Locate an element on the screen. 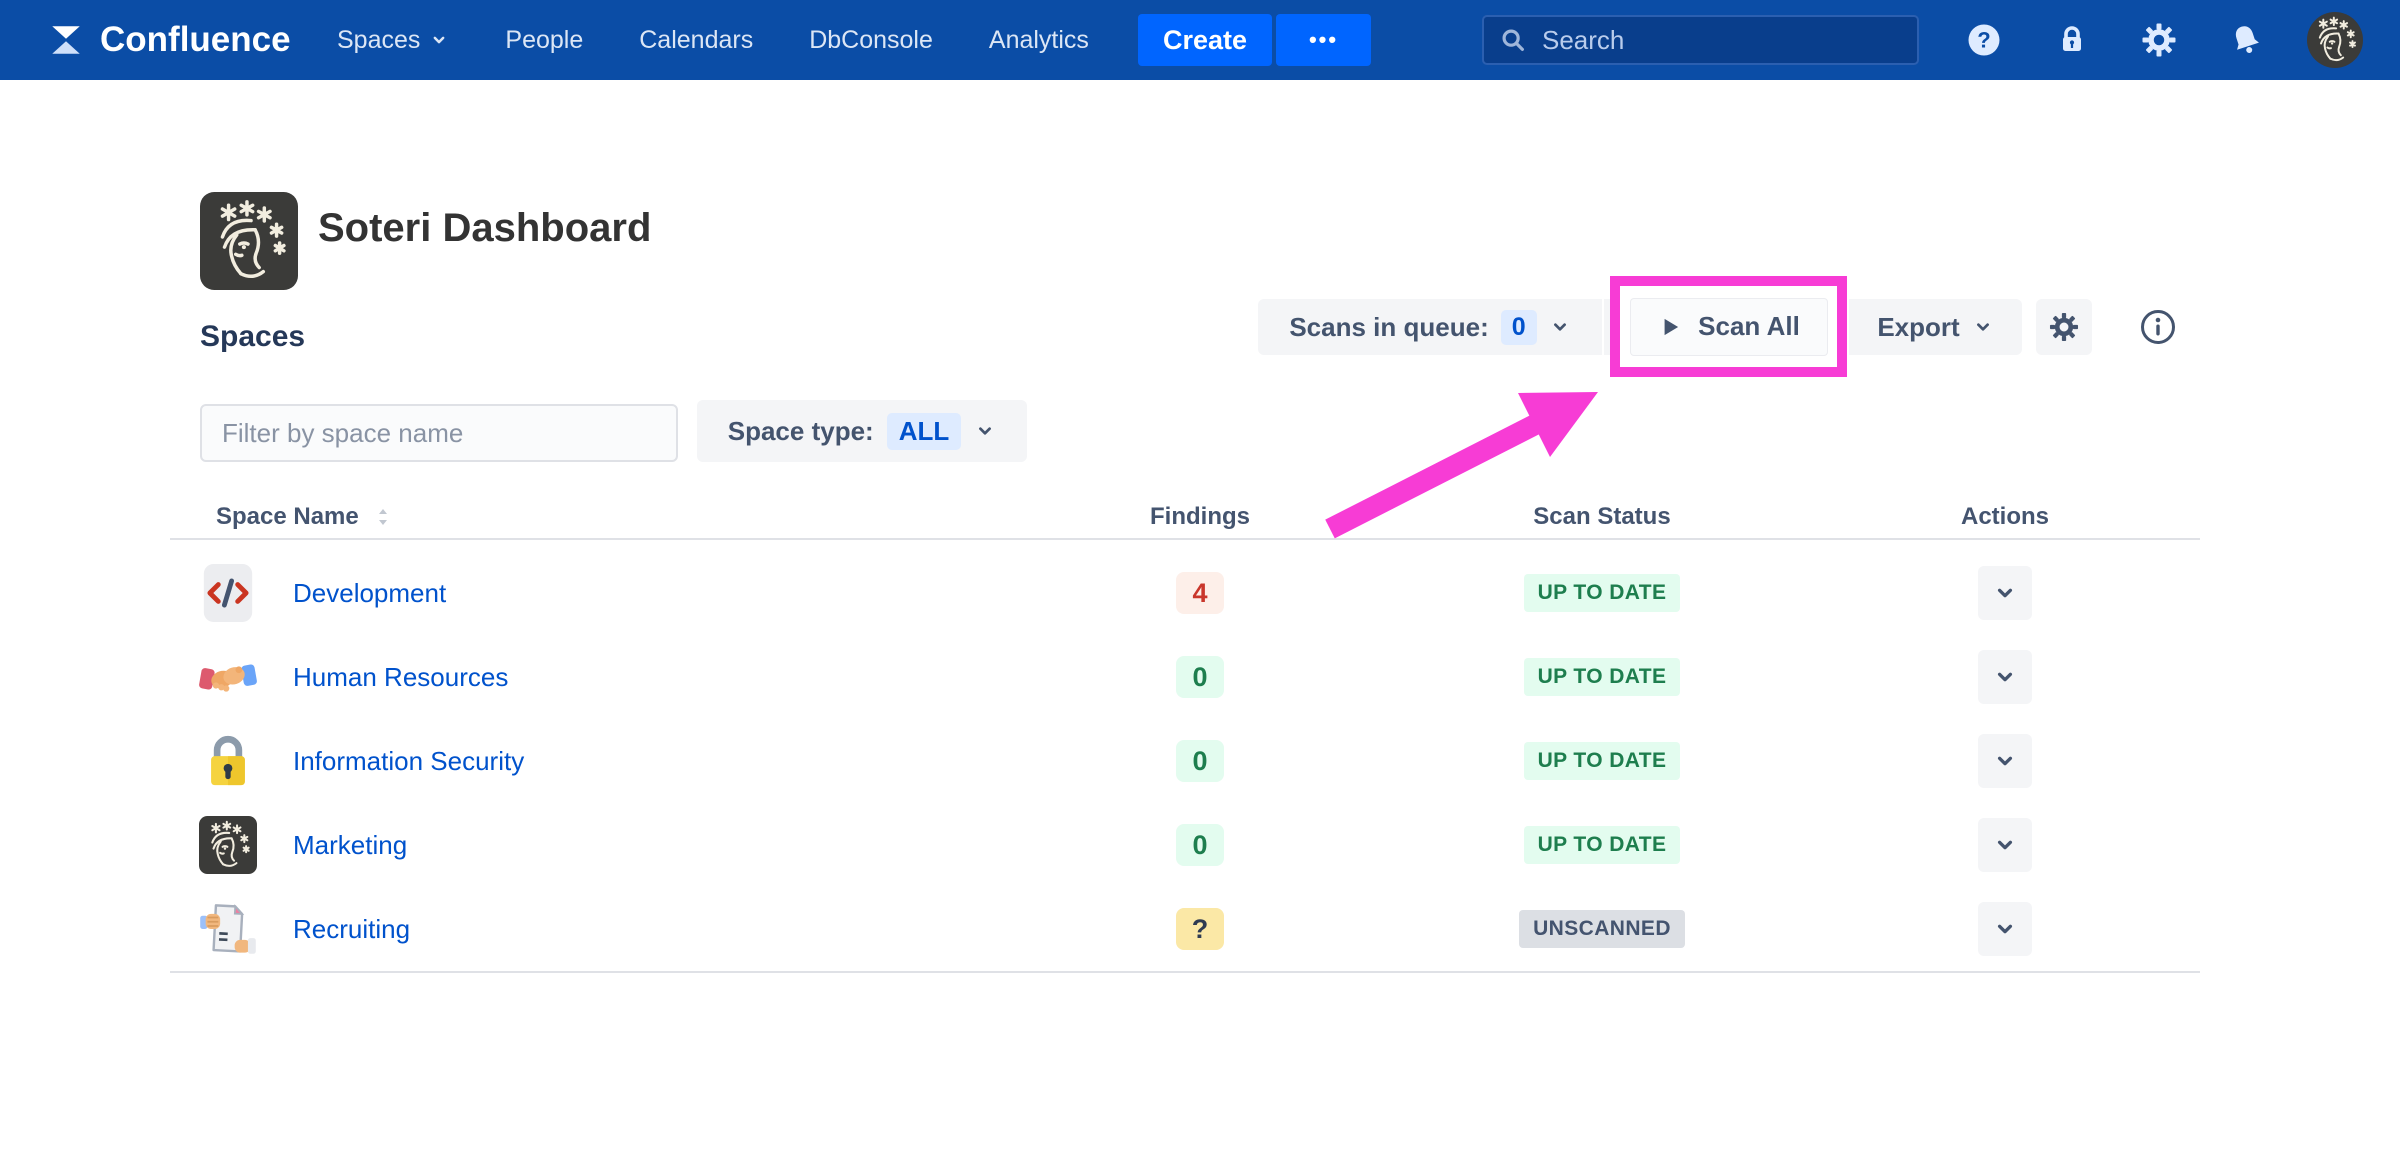 This screenshot has height=1164, width=2400. scans-in-queue-dropdown: Scans in queue: 0 is located at coordinates (1430, 327).